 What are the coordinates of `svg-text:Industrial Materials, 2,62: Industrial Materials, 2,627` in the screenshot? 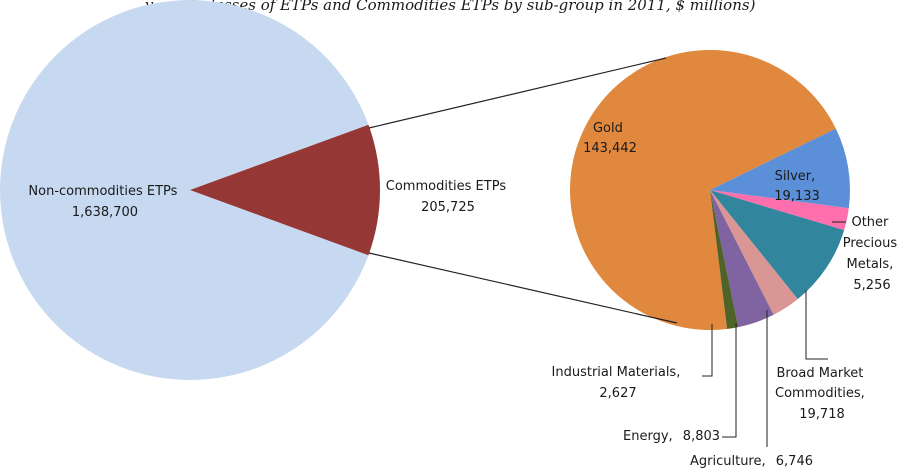 It's located at (618, 383).